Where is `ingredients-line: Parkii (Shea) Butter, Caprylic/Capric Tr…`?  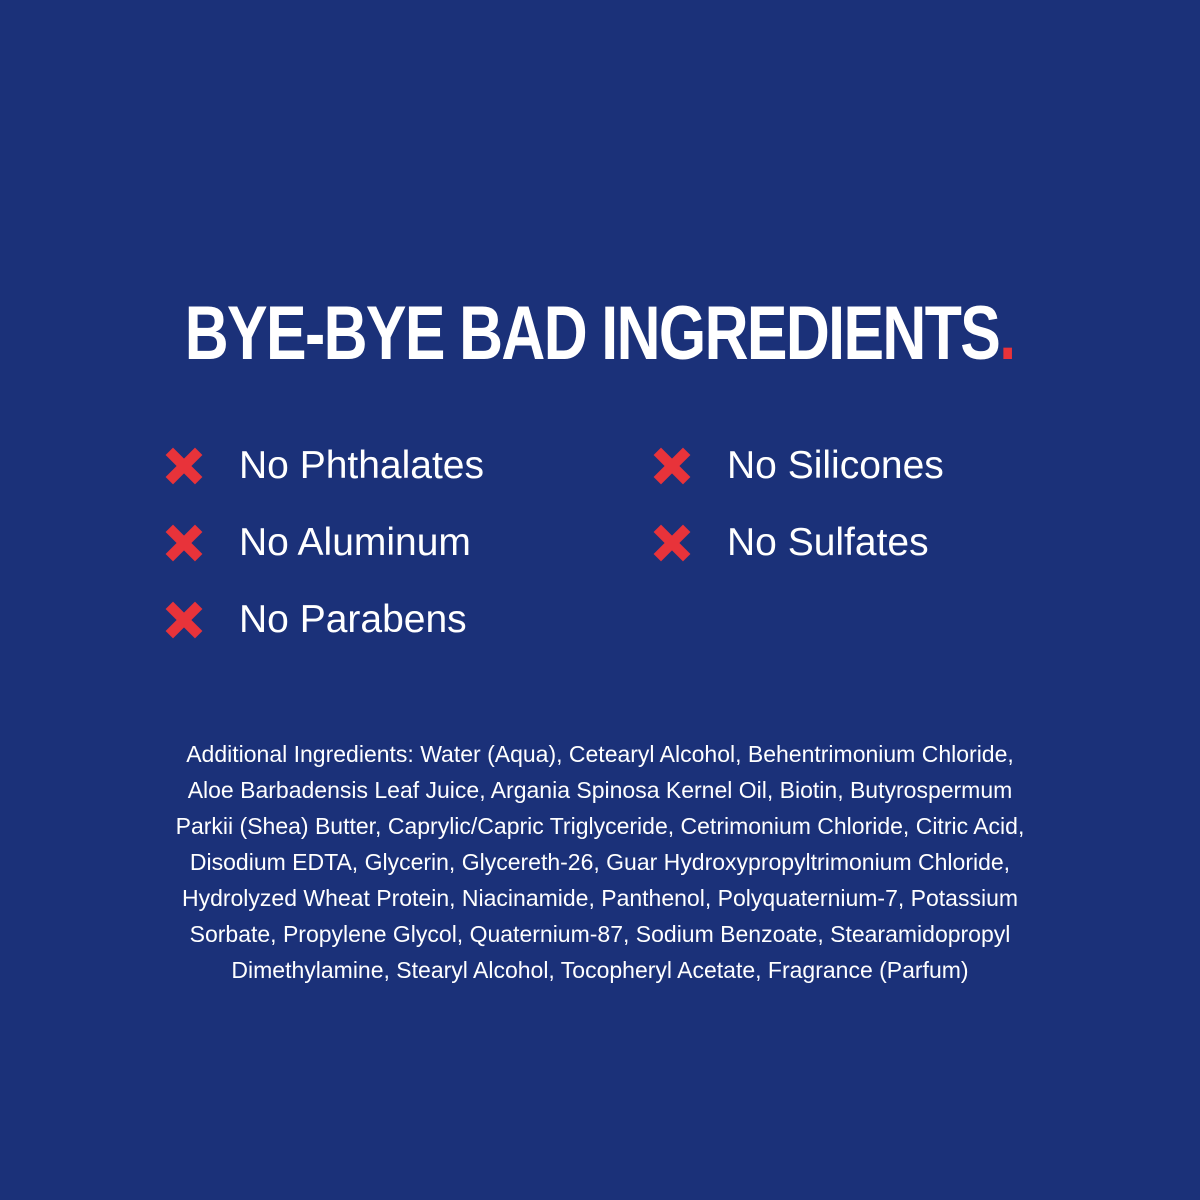
ingredients-line: Parkii (Shea) Butter, Caprylic/Capric Tr… is located at coordinates (600, 826).